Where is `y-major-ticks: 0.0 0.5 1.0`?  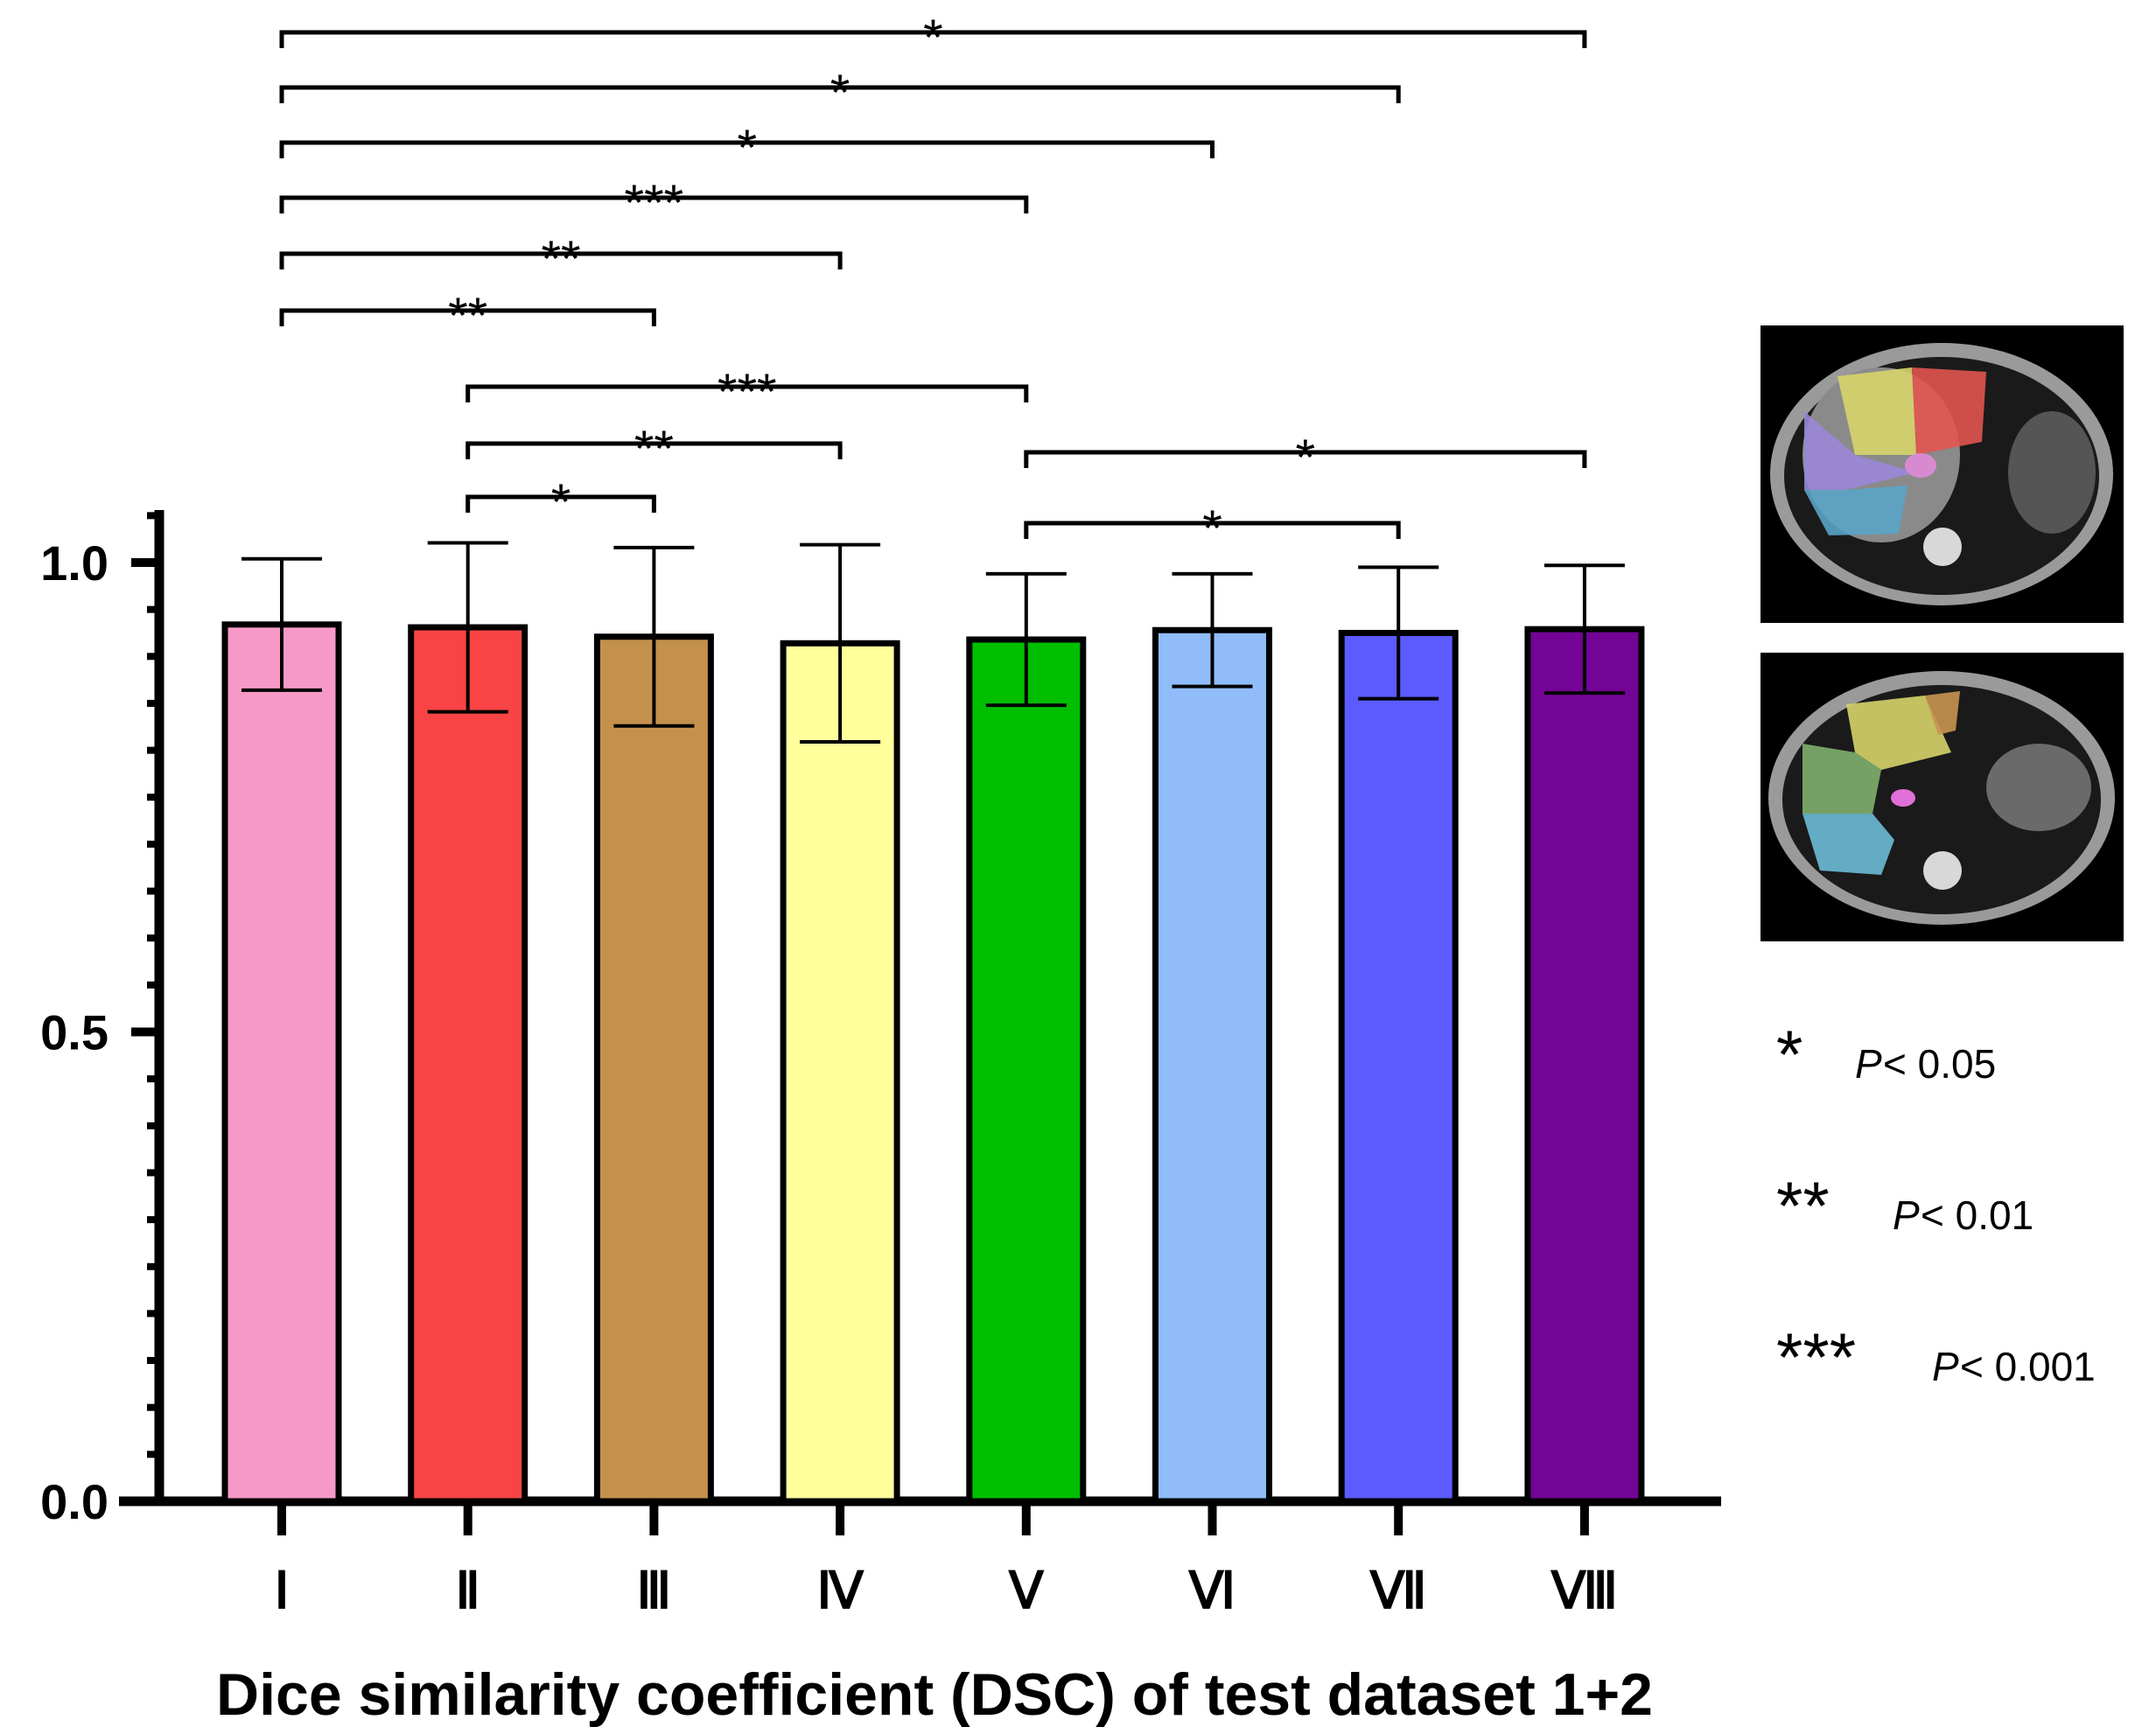 y-major-ticks: 0.0 0.5 1.0 is located at coordinates (99, 1032).